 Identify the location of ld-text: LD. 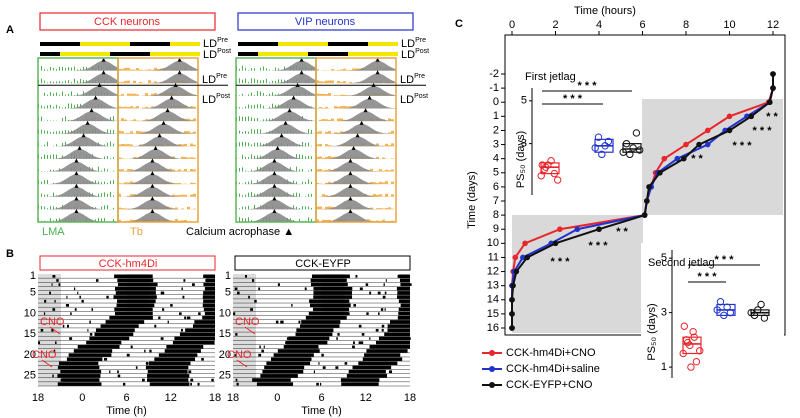
(408, 44).